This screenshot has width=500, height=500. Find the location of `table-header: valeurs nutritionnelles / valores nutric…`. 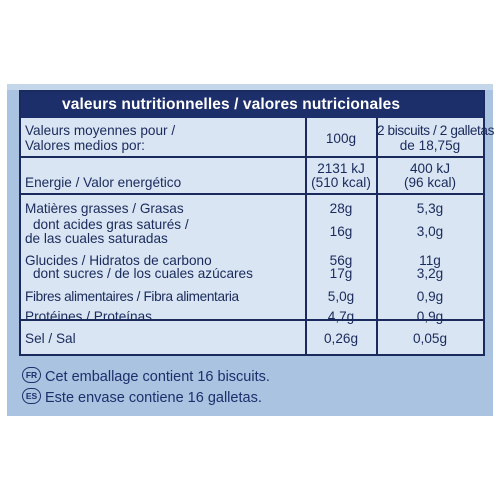

table-header: valeurs nutritionnelles / valores nutric… is located at coordinates (252, 105).